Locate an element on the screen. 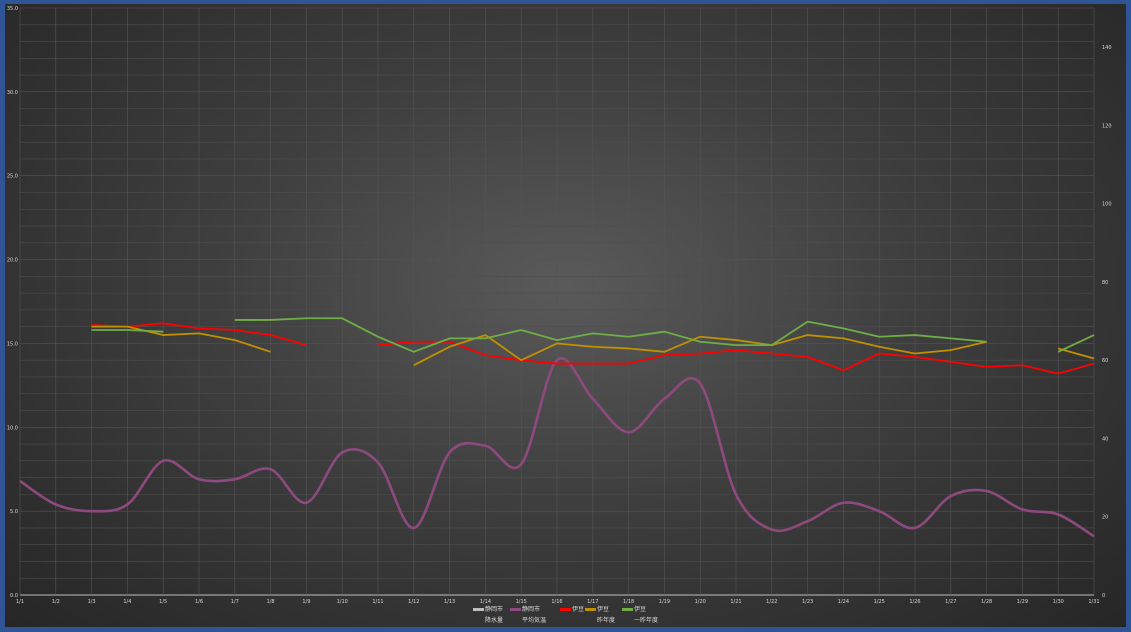 The height and width of the screenshot is (632, 1131). y-left-tick-label: 35.0 is located at coordinates (12, 9).